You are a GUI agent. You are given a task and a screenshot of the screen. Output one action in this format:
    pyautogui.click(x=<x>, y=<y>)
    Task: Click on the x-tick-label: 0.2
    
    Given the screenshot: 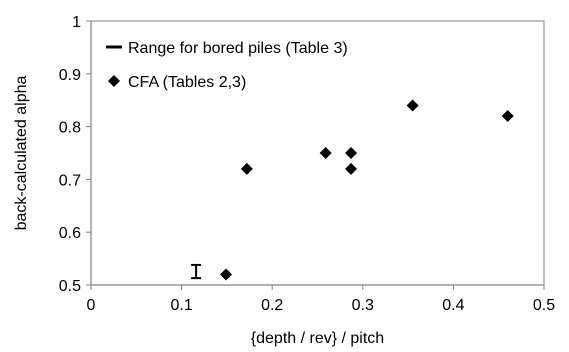 What is the action you would take?
    pyautogui.click(x=272, y=305)
    